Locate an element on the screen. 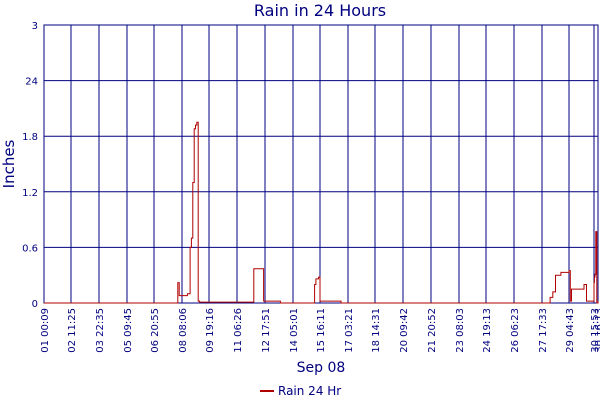 The height and width of the screenshot is (400, 600). x-tick-label: 24 19:13 is located at coordinates (487, 330).